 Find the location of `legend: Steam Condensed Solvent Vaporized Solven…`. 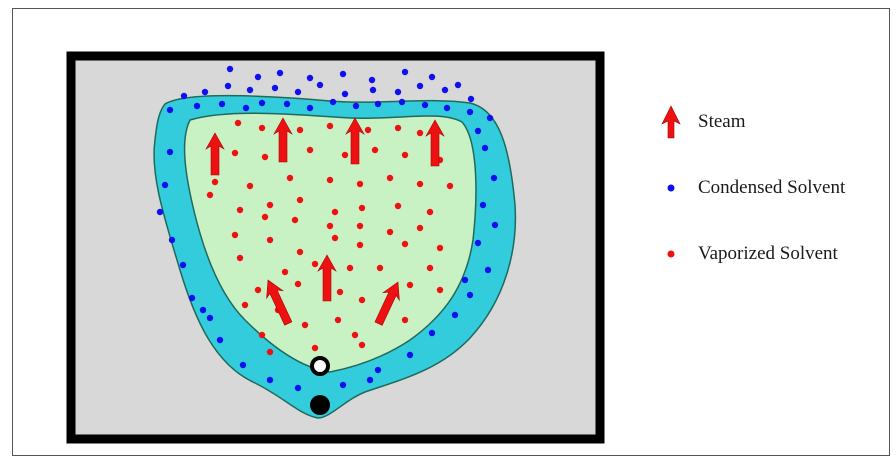

legend: Steam Condensed Solvent Vaporized Solven… is located at coordinates (772, 203).